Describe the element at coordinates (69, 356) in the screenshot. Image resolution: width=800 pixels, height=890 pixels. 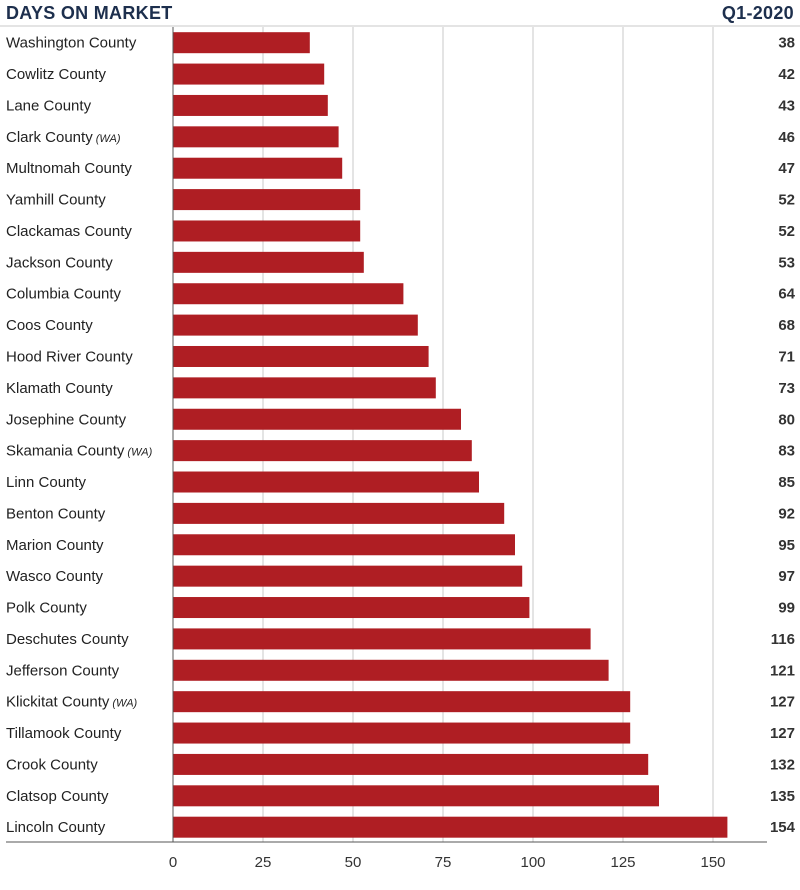
I see `category-label: Hood River County` at that location.